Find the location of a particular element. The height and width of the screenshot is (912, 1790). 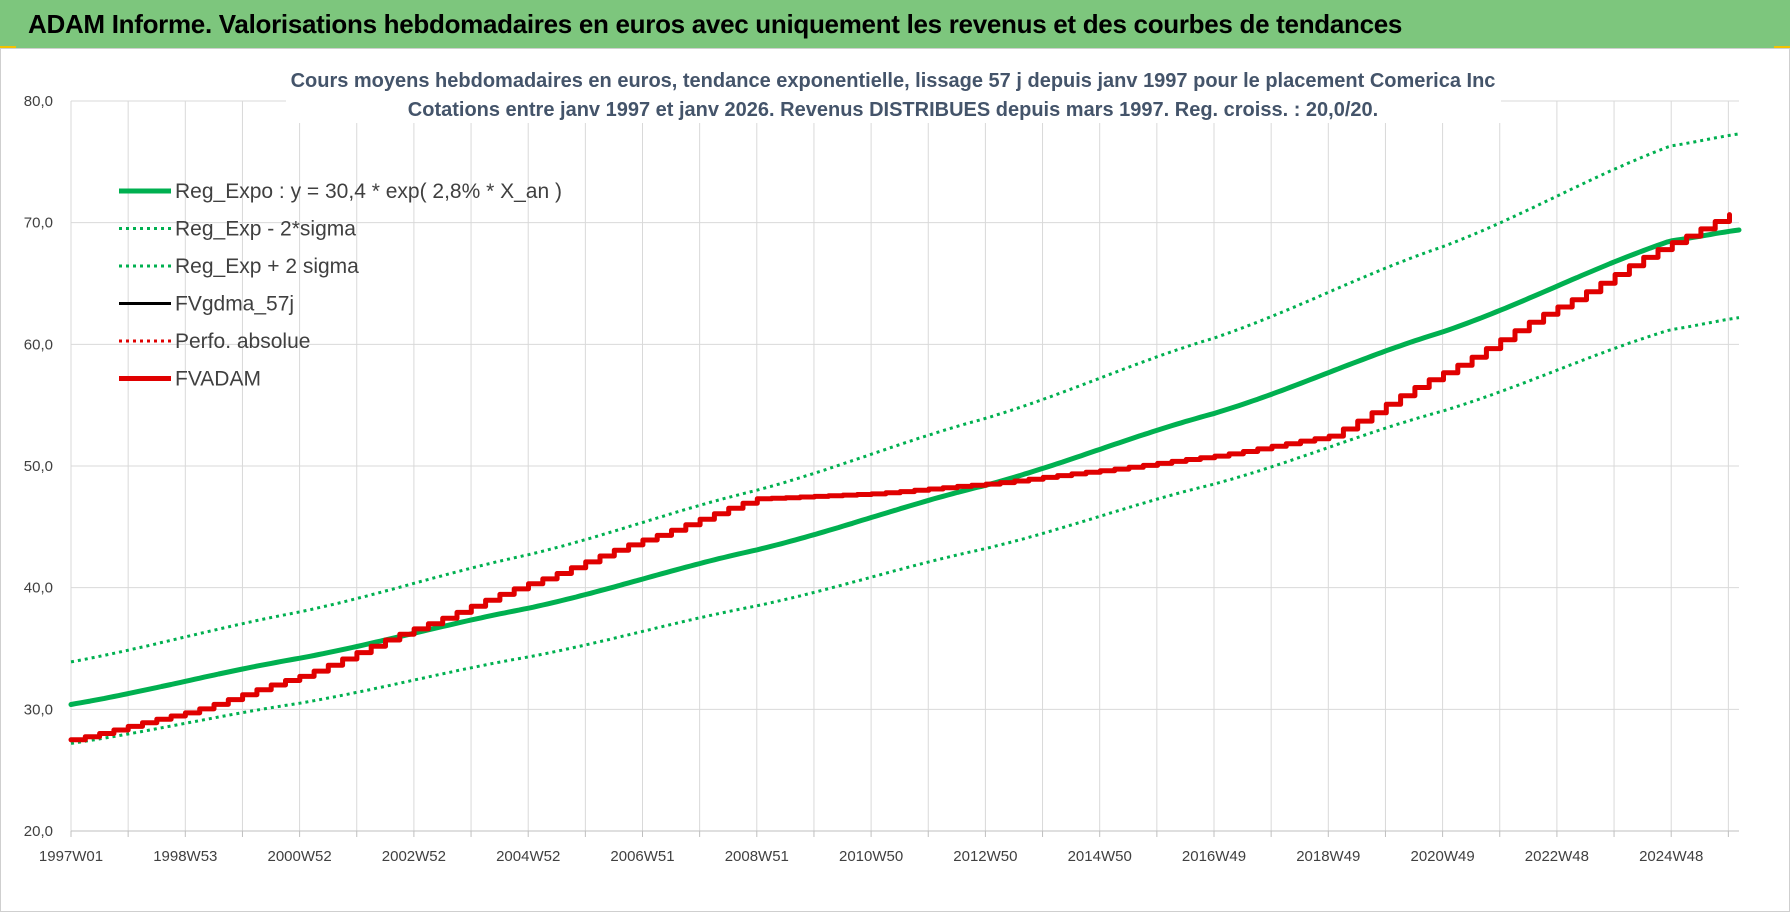

x-tick-label: 2016W49 is located at coordinates (1214, 856).